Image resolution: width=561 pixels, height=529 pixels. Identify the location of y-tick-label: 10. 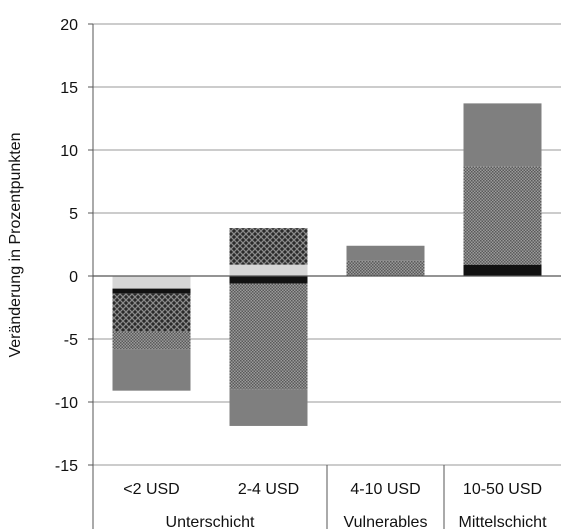
(69, 151).